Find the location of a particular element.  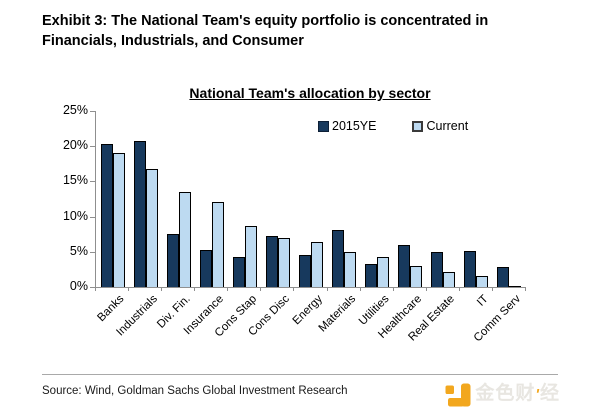

jinse-logo-icon is located at coordinates (458, 394).